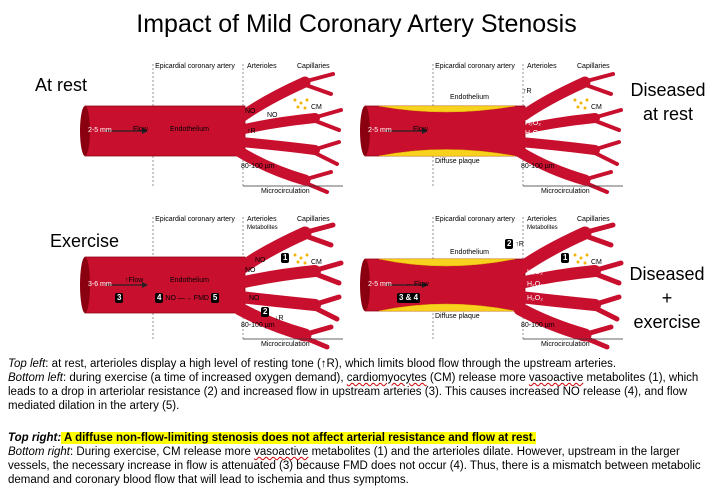 Image resolution: width=713 pixels, height=495 pixels. I want to click on artery-diseased-rest-diagram, so click(491, 129).